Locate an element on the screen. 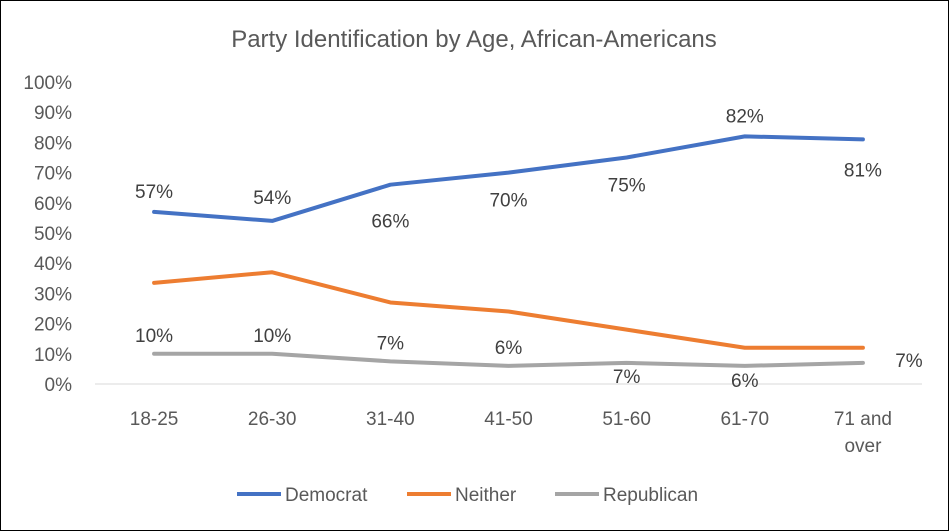 This screenshot has width=949, height=531. x-tick-label-line: over is located at coordinates (863, 446).